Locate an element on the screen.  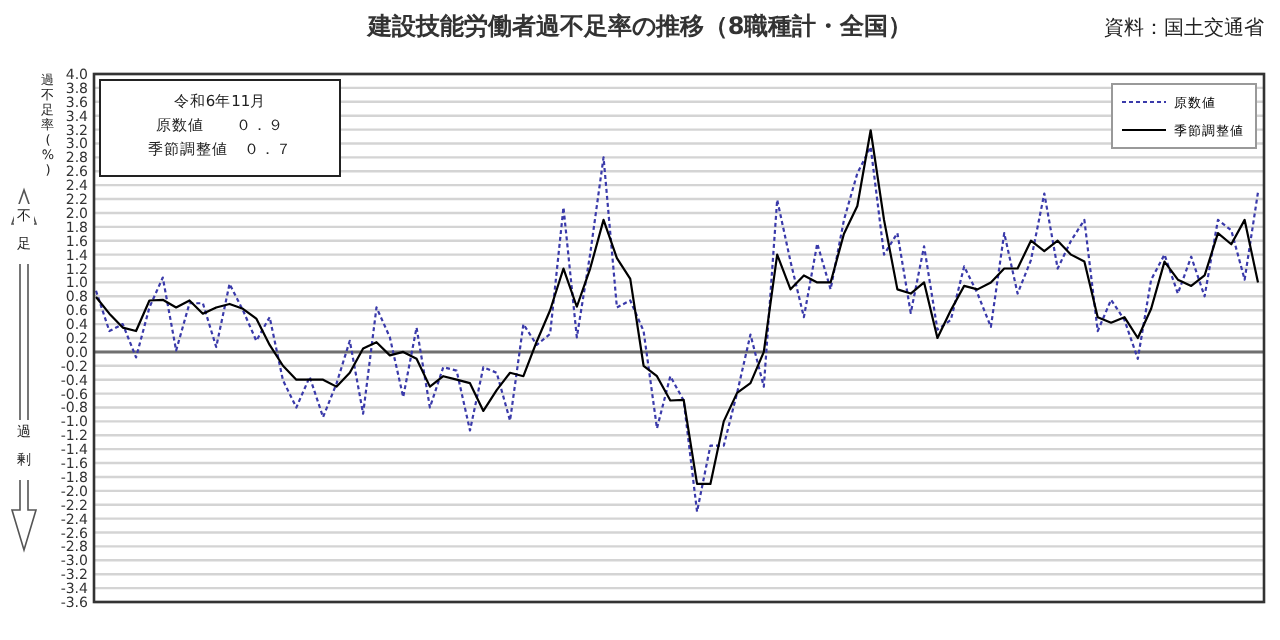
chart-title: 建設技能労働者過不足率の推移（8職種計・全国） is located at coordinates (639, 26).